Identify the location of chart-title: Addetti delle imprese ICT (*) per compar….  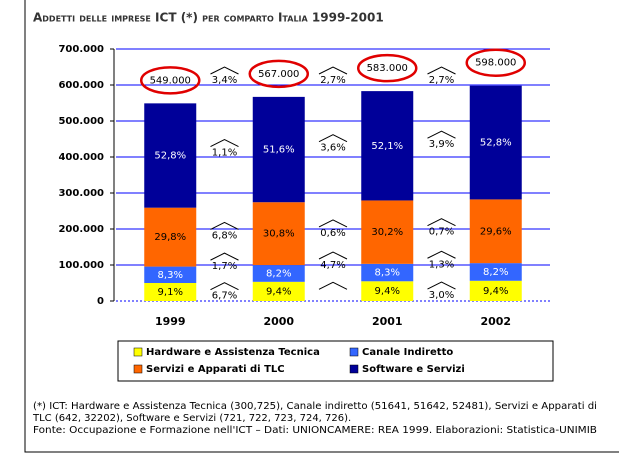
(208, 18).